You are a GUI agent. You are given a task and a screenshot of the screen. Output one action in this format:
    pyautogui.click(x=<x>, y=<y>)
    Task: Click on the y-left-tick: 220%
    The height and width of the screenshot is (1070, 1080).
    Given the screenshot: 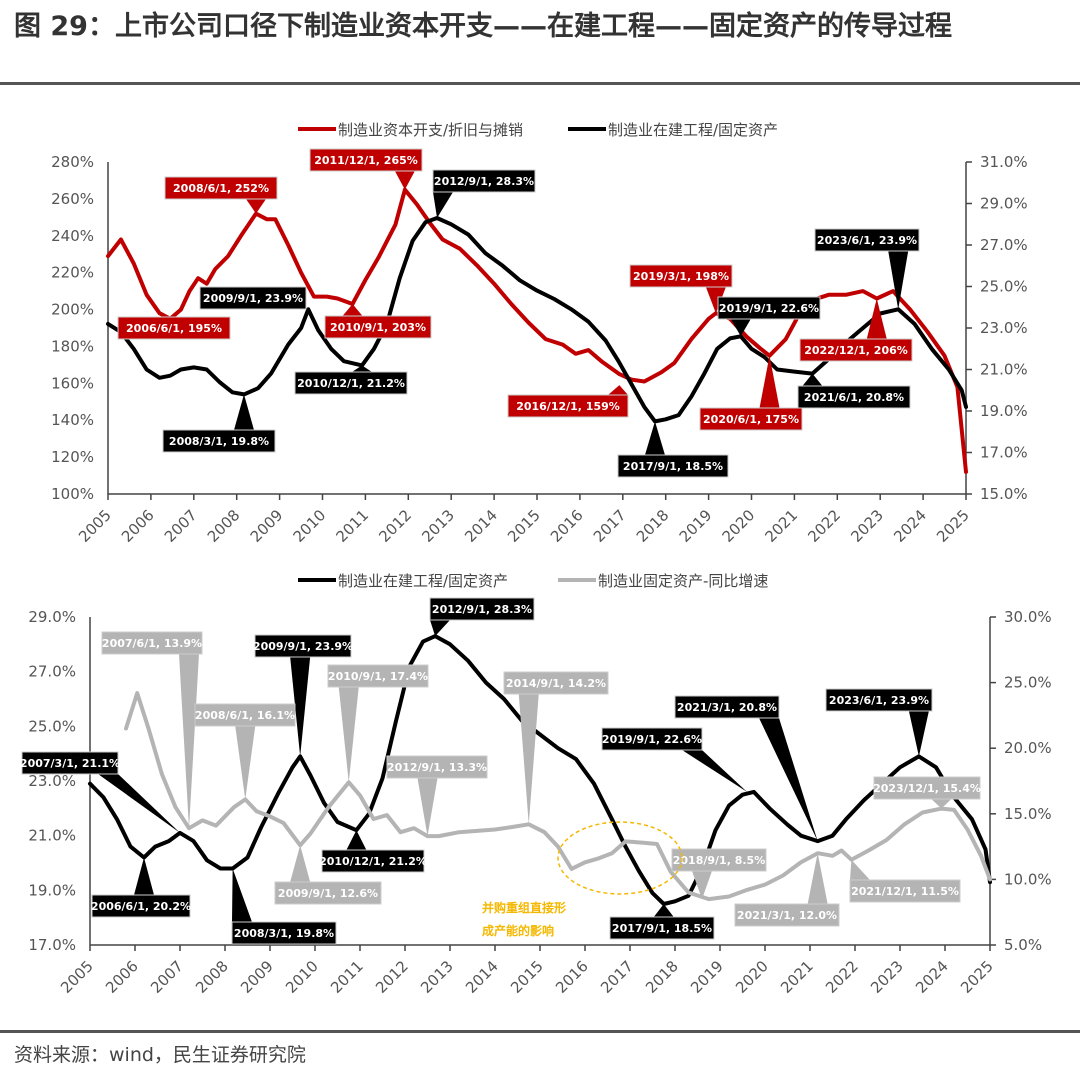 What is the action you would take?
    pyautogui.click(x=72, y=273)
    